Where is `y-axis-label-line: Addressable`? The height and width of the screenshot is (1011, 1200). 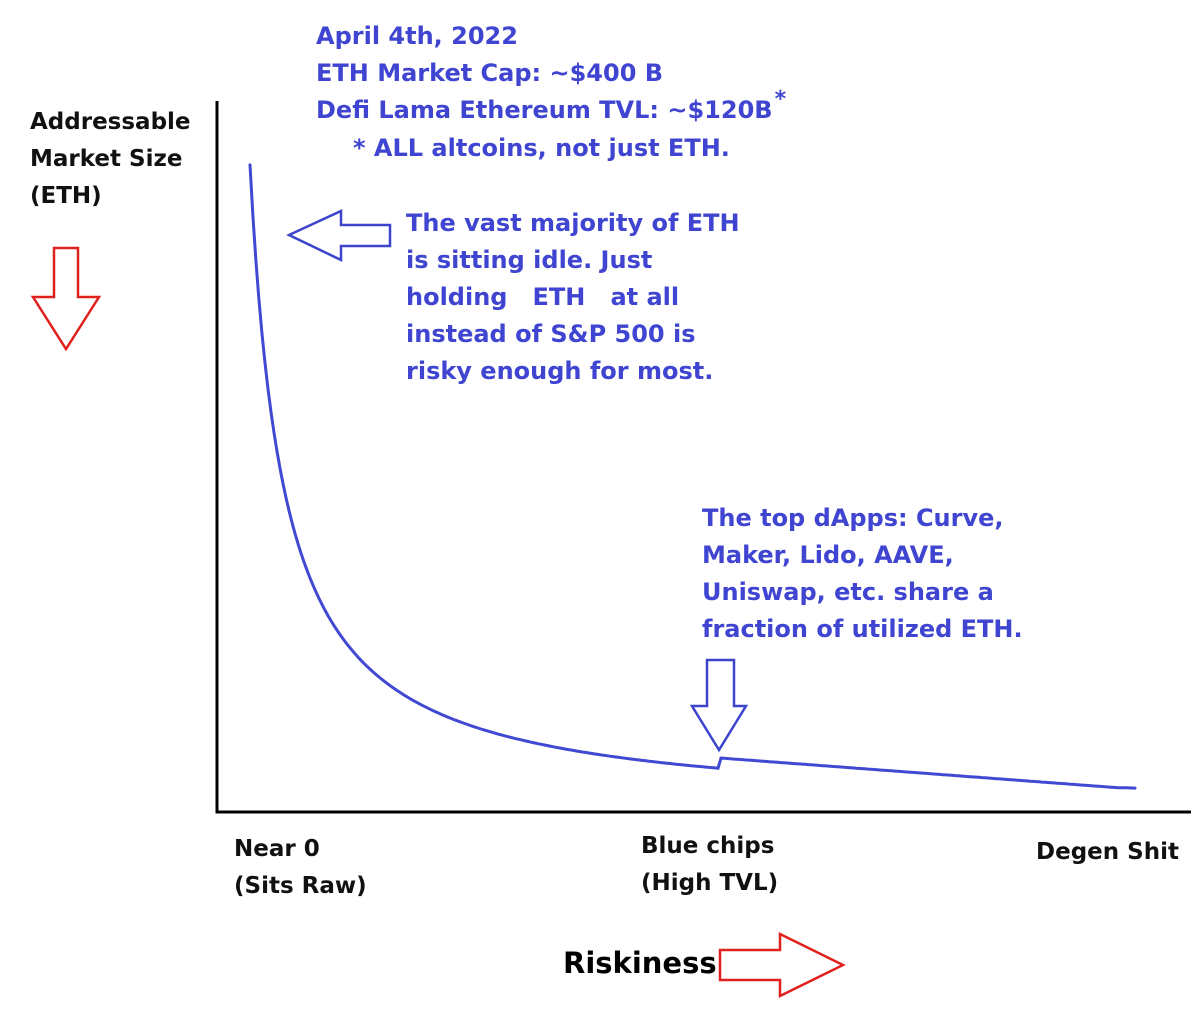 y-axis-label-line: Addressable is located at coordinates (110, 122).